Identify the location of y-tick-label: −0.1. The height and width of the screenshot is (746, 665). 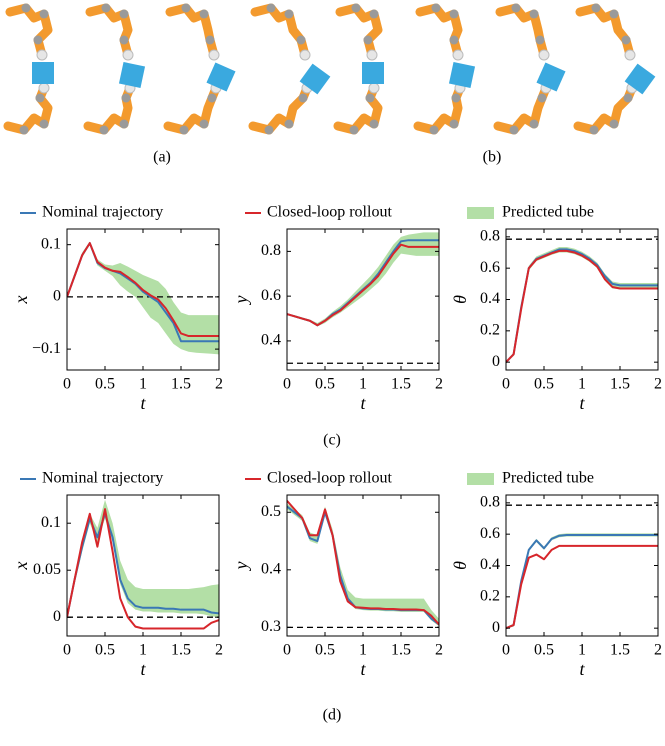
(46, 348).